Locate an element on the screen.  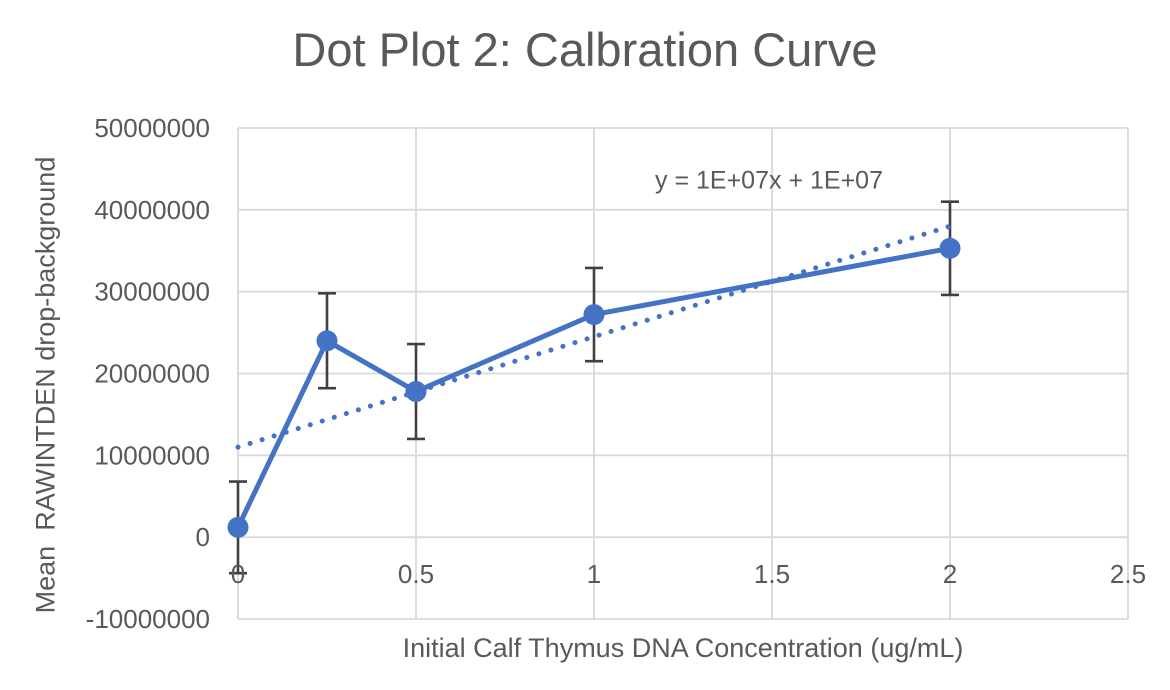
y-axis-title: Mean RAWINTDEN drop-background is located at coordinates (45, 385).